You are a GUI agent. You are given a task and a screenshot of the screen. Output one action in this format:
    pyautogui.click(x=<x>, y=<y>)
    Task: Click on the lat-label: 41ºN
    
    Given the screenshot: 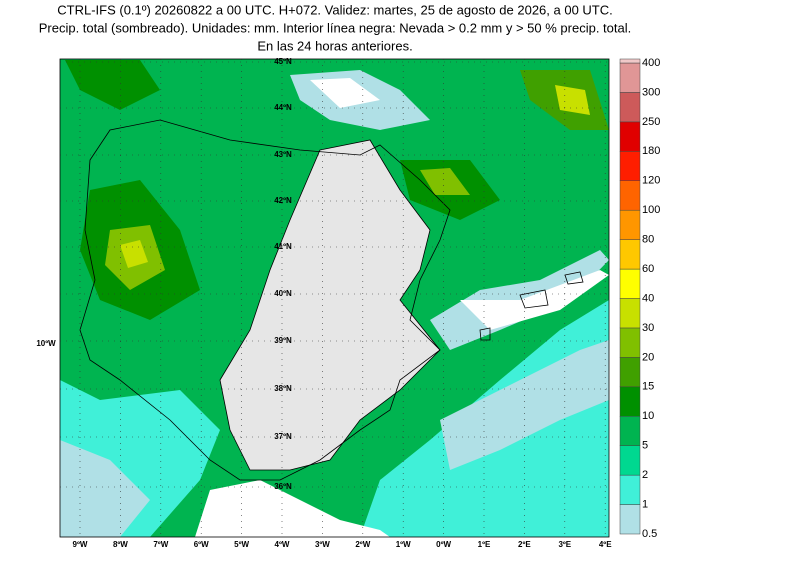 What is the action you would take?
    pyautogui.click(x=283, y=246)
    